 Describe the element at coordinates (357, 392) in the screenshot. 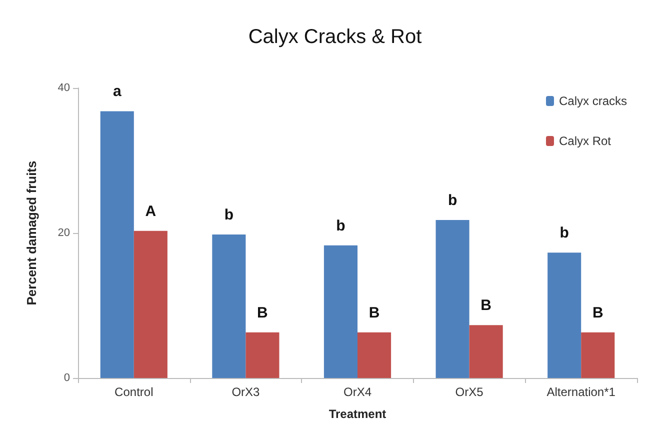

I see `x-tick-label: OrX4` at that location.